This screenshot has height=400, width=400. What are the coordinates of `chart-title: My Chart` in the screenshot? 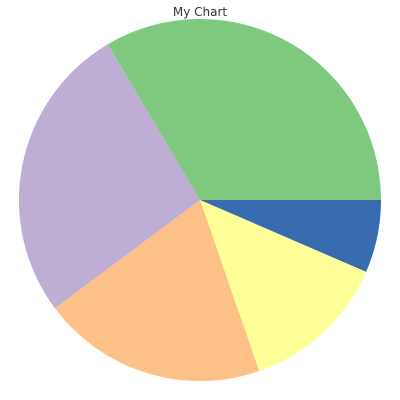 It's located at (200, 12).